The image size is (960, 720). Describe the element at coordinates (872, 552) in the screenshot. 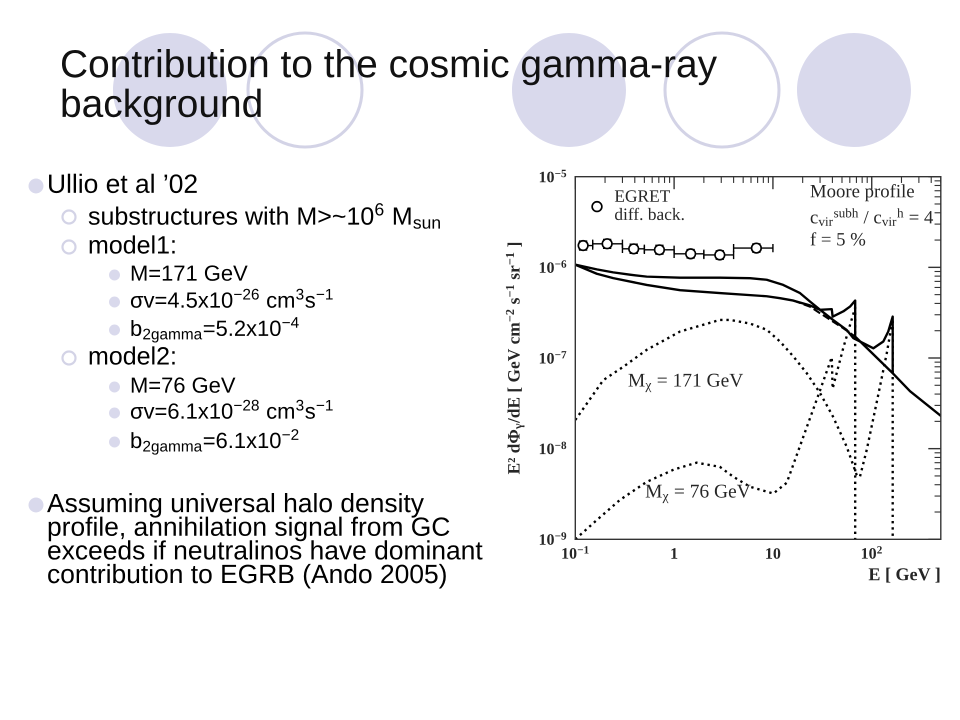

I see `x-tick-label: 10$^{2}$` at that location.